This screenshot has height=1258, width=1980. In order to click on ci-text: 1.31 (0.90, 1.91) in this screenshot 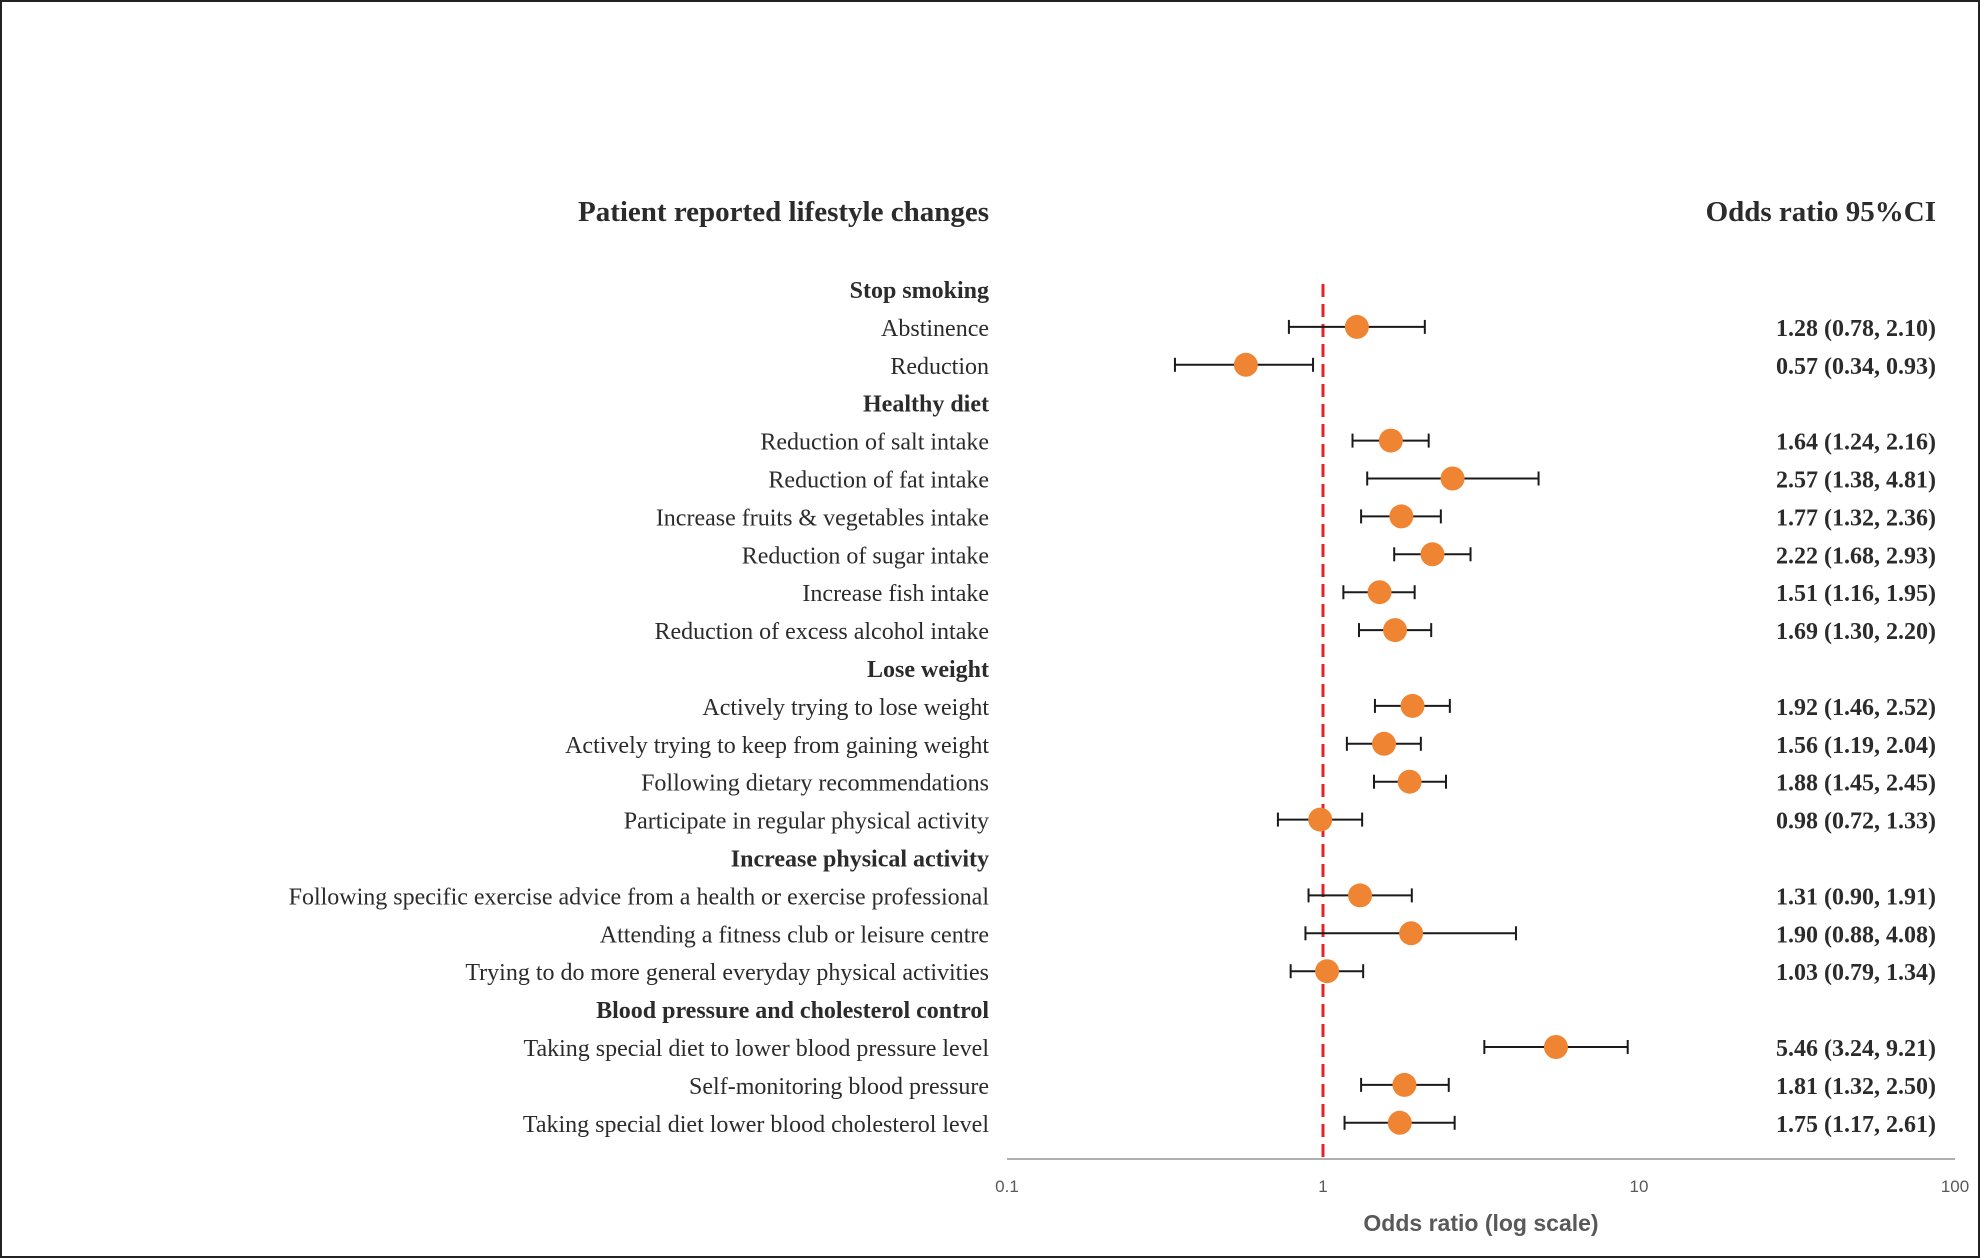, I will do `click(1856, 897)`.